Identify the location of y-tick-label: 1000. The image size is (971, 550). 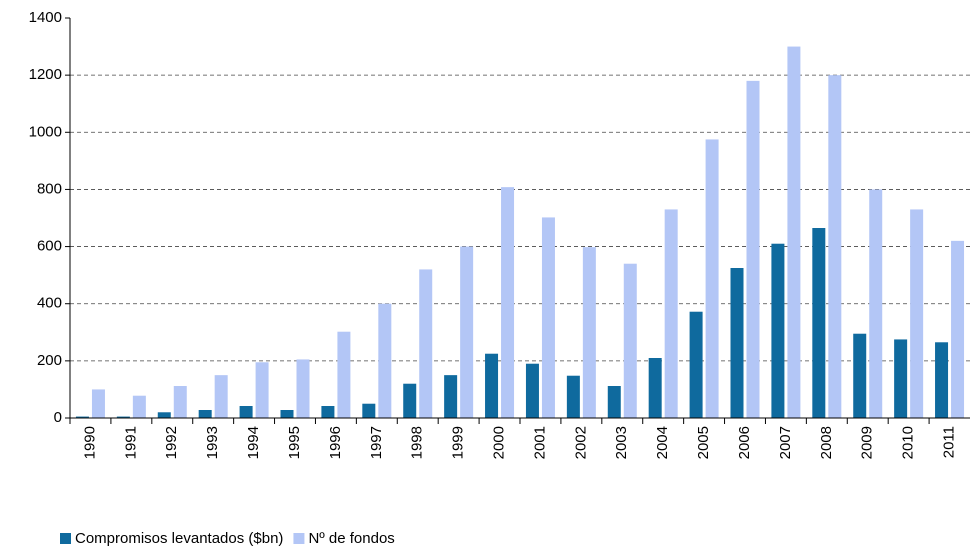
(45, 131).